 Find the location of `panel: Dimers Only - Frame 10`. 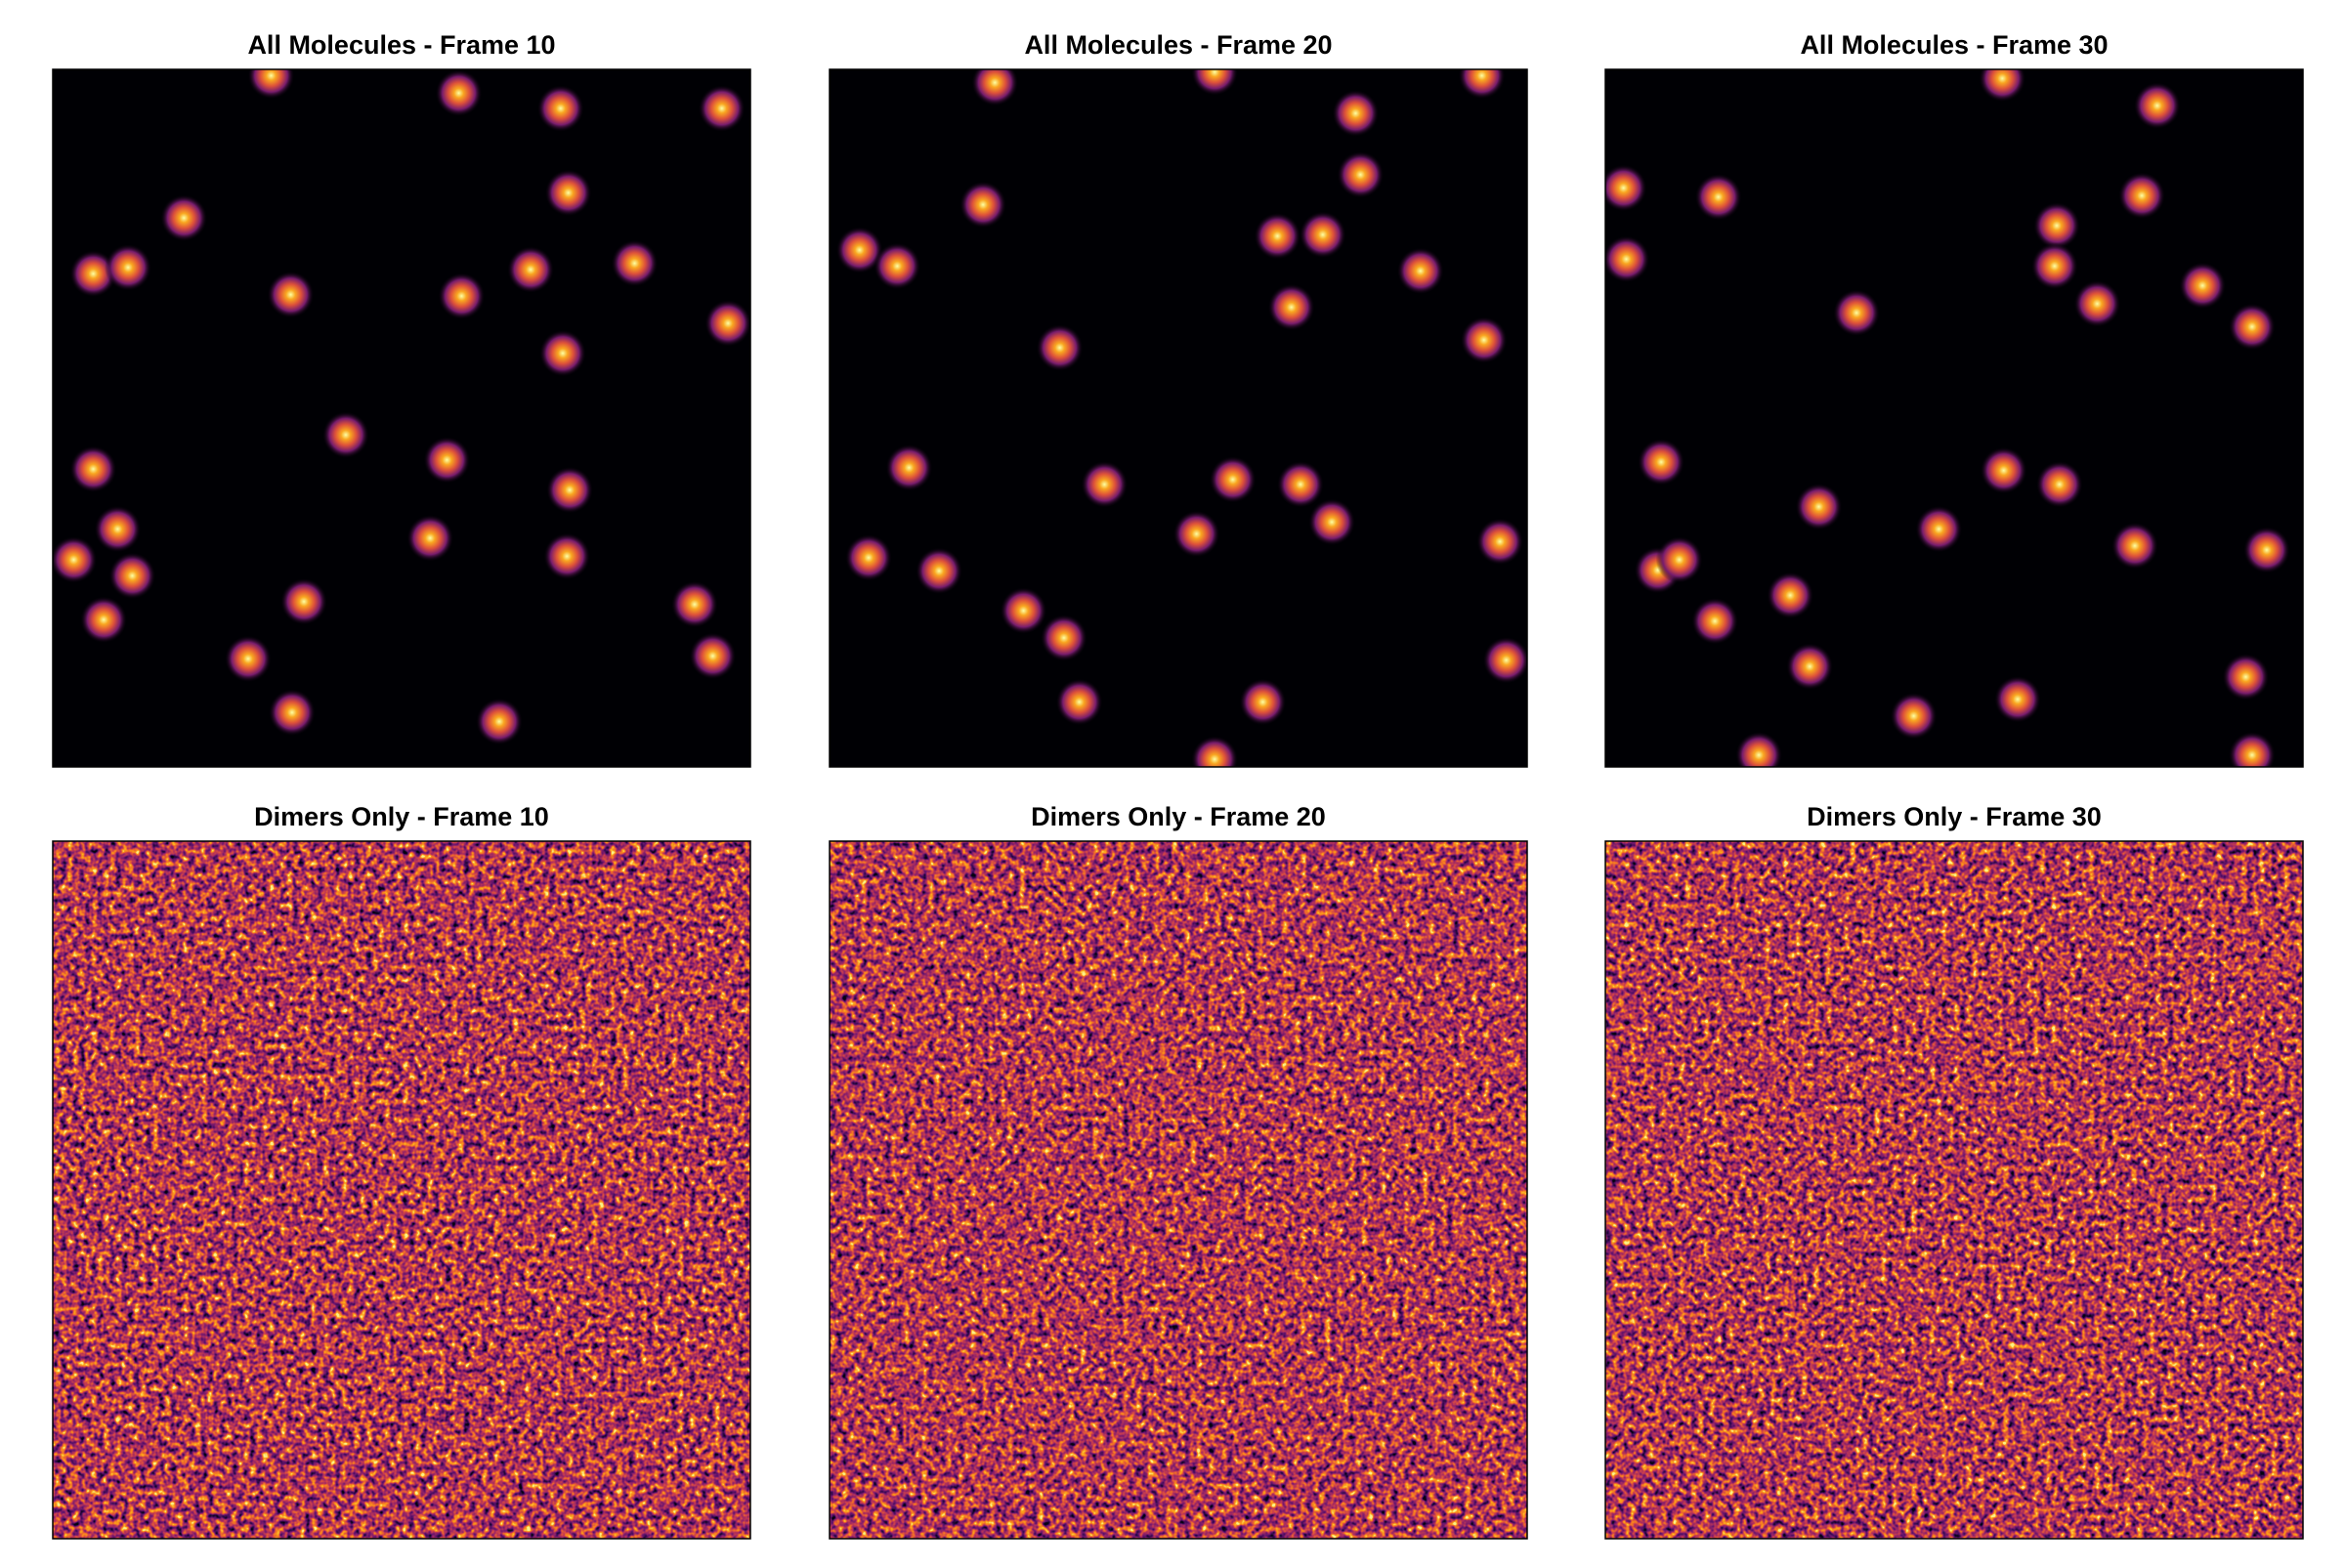

panel: Dimers Only - Frame 10 is located at coordinates (401, 1171).